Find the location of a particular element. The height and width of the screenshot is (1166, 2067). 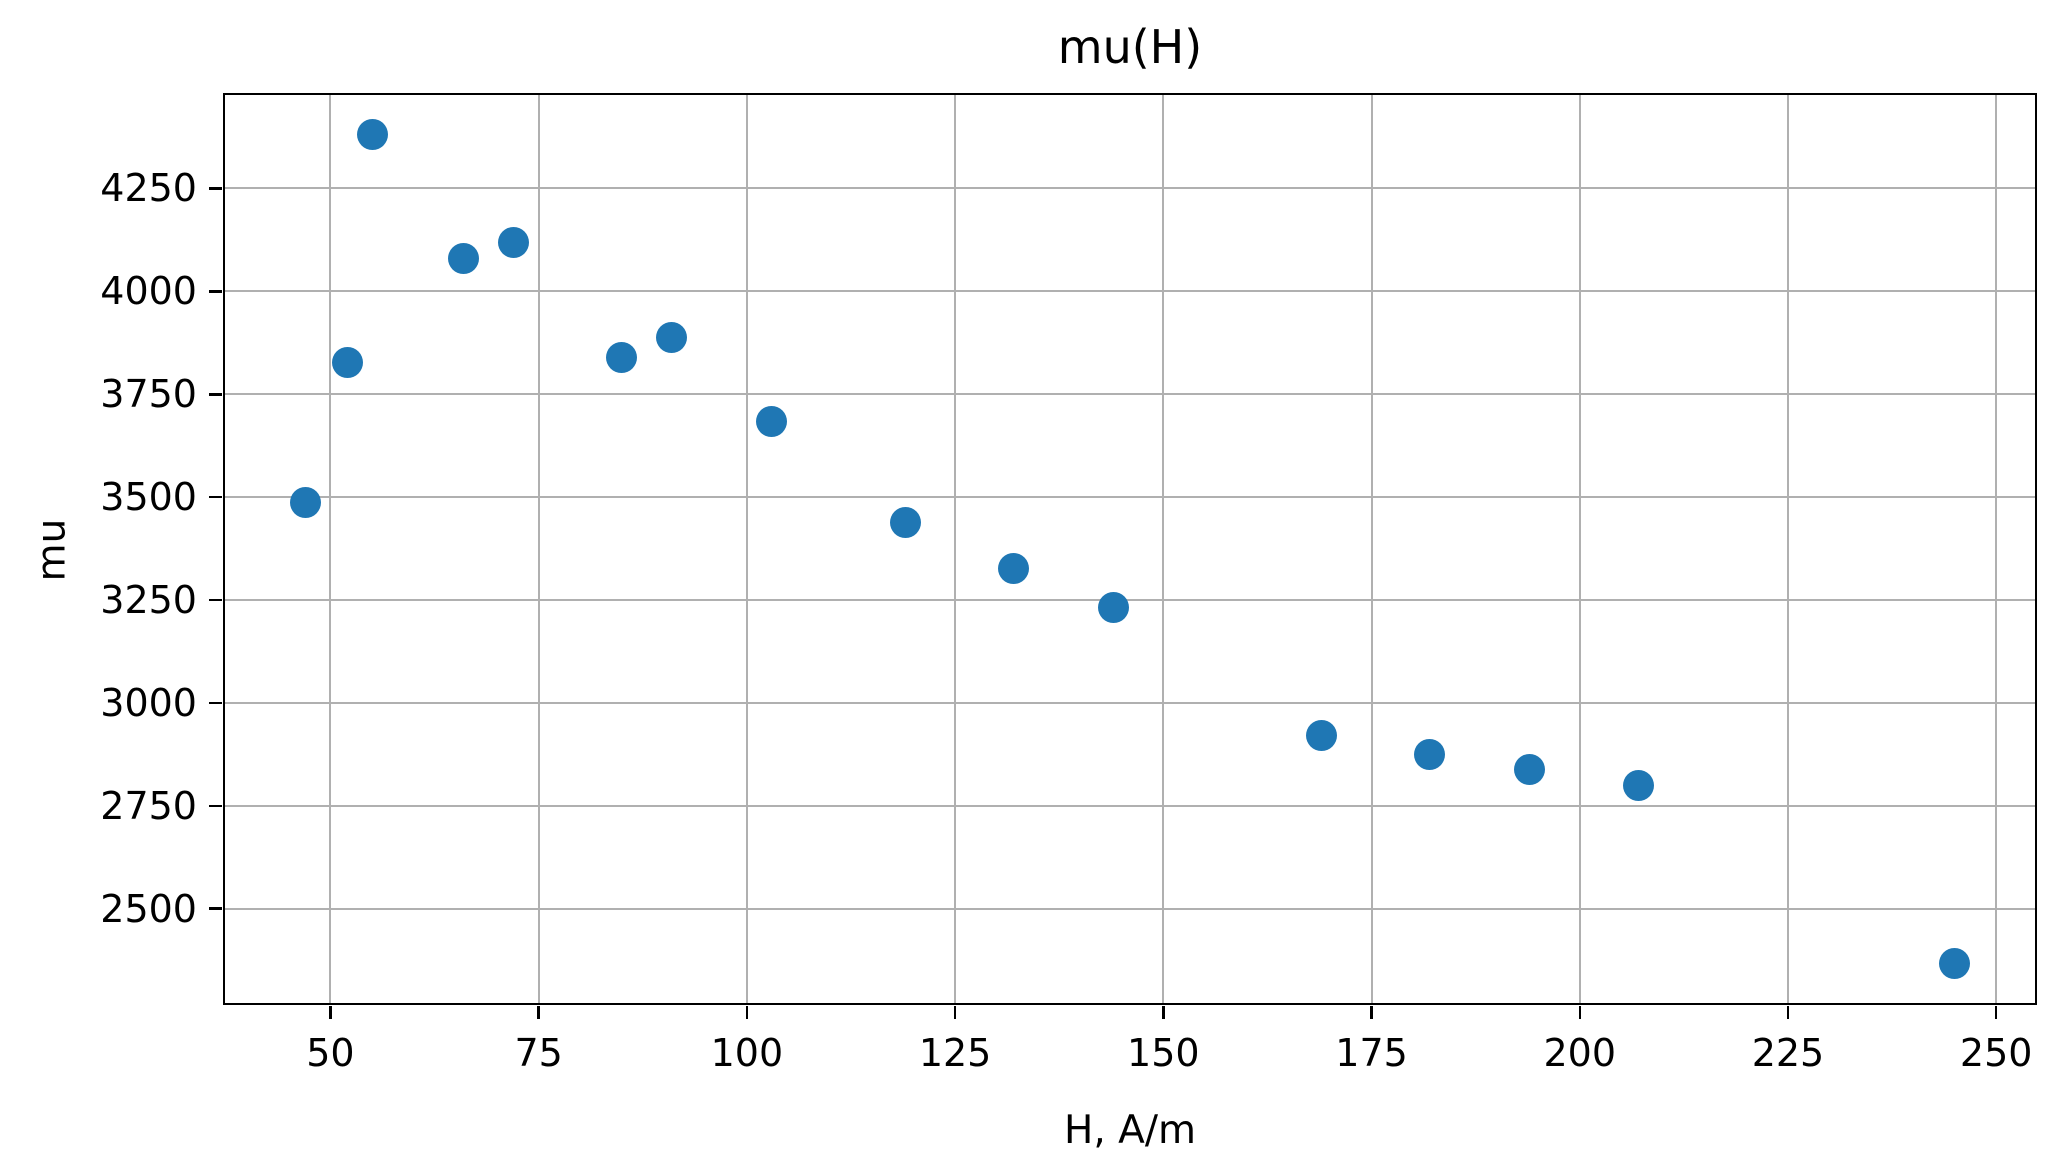

x-tick-label-125: 125 is located at coordinates (955, 1053).